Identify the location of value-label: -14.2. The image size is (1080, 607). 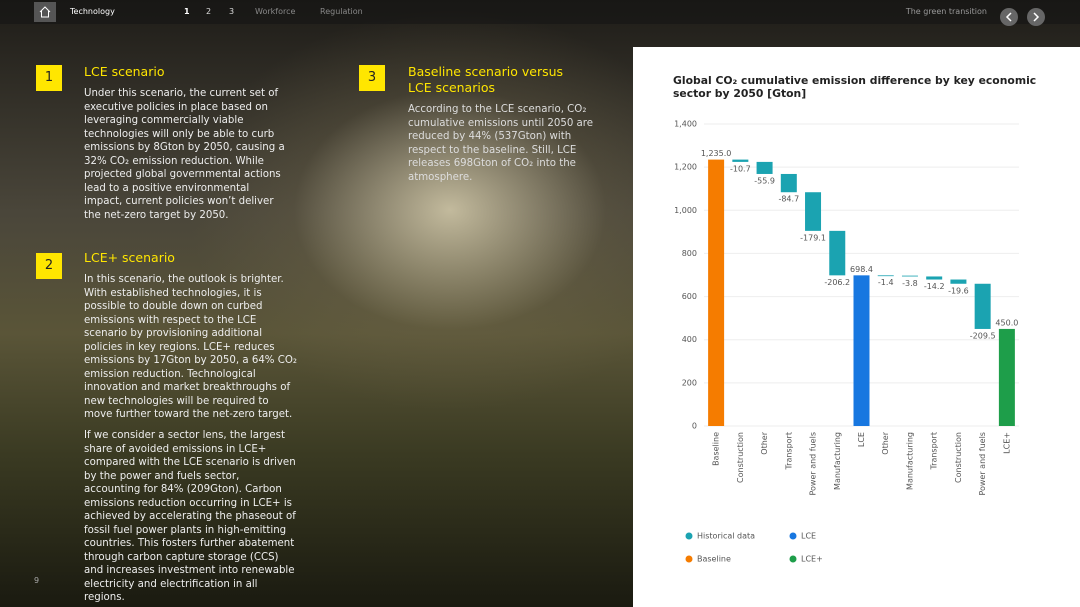
(934, 286).